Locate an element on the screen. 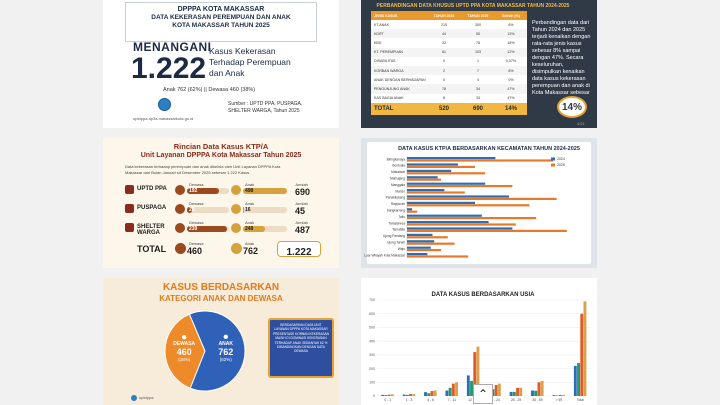 The width and height of the screenshot is (720, 405). breakdown-text: Anak 762 (62%) || Dewasa 460 (38%) is located at coordinates (209, 90).